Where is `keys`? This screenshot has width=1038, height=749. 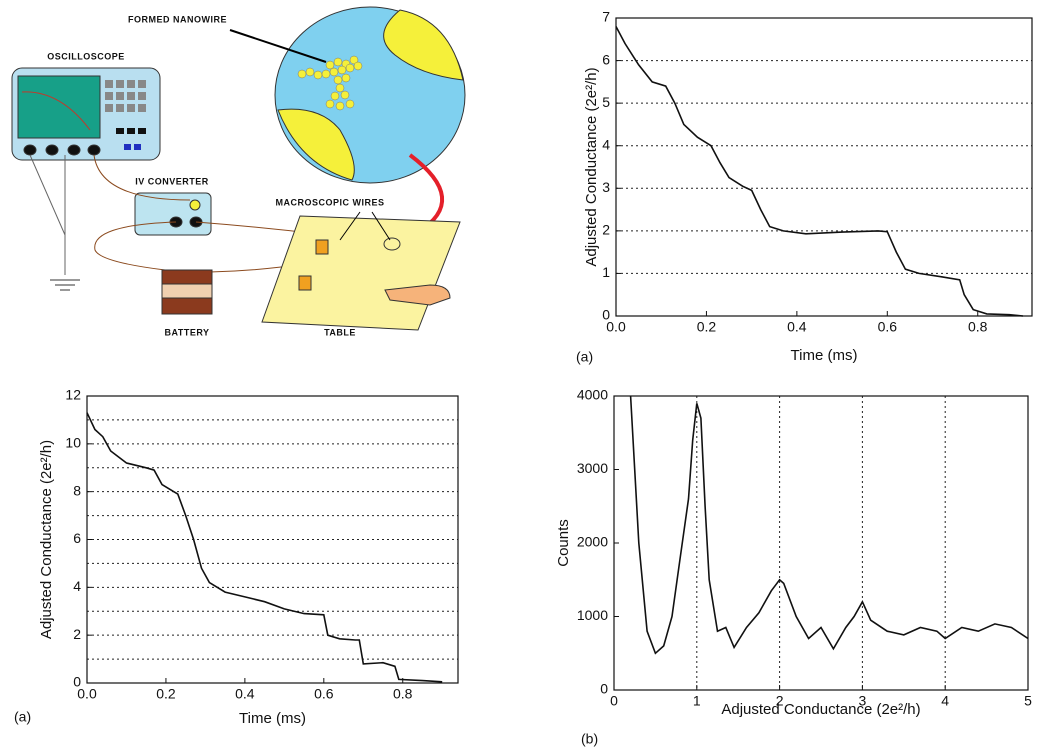
keys is located at coordinates (125, 115).